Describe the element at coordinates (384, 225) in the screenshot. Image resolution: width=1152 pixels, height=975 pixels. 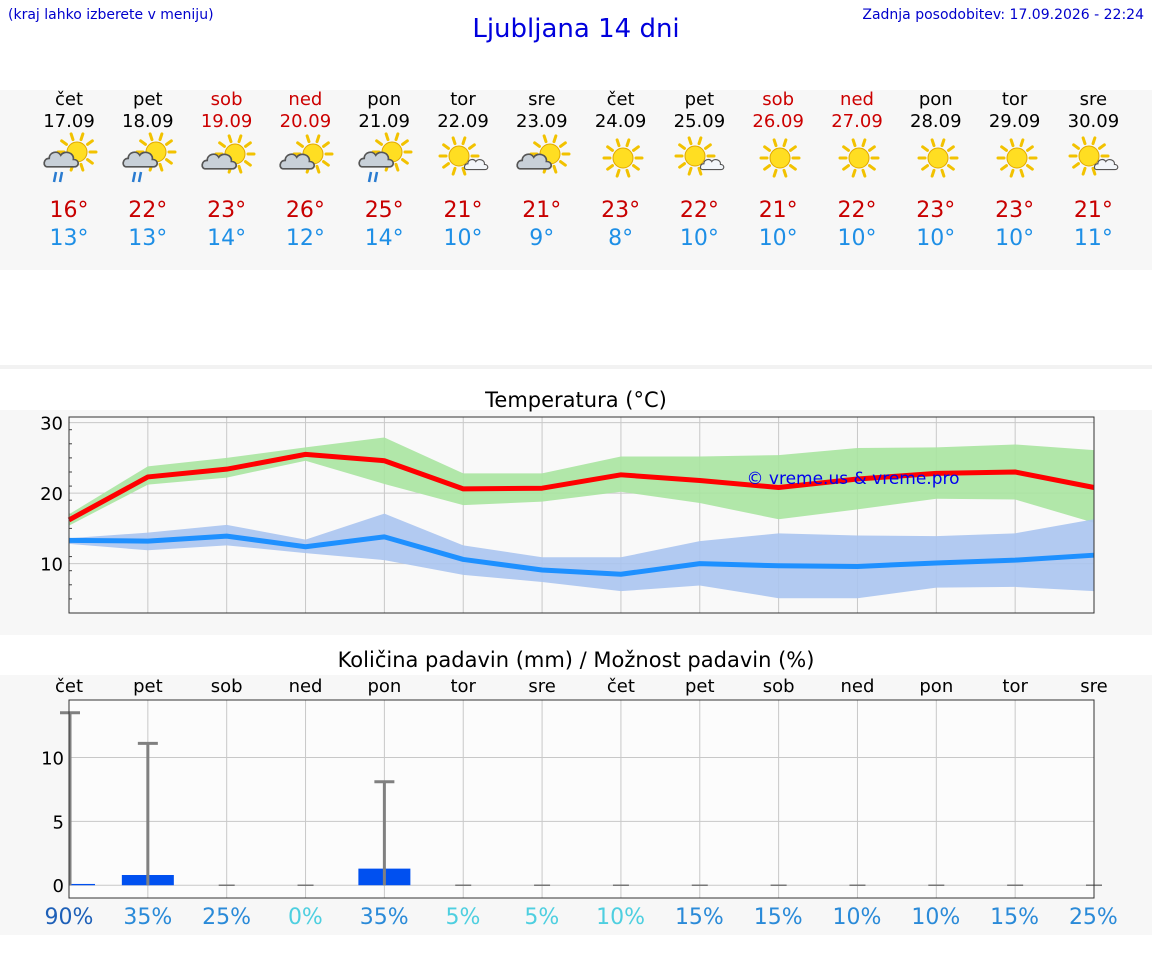
I see `day-temperatures: 25° 14°` at that location.